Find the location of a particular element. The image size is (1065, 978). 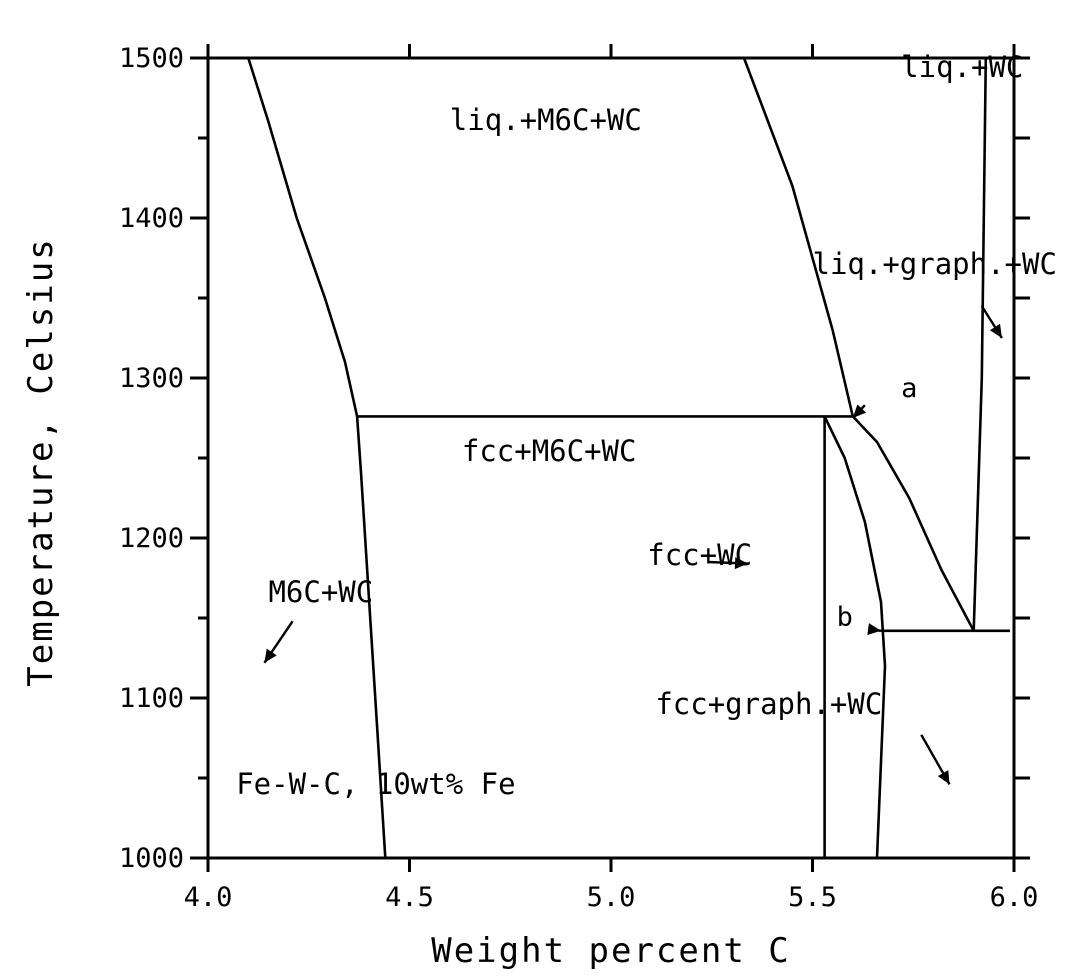

y-tick-label: 1400 is located at coordinates (151, 218).